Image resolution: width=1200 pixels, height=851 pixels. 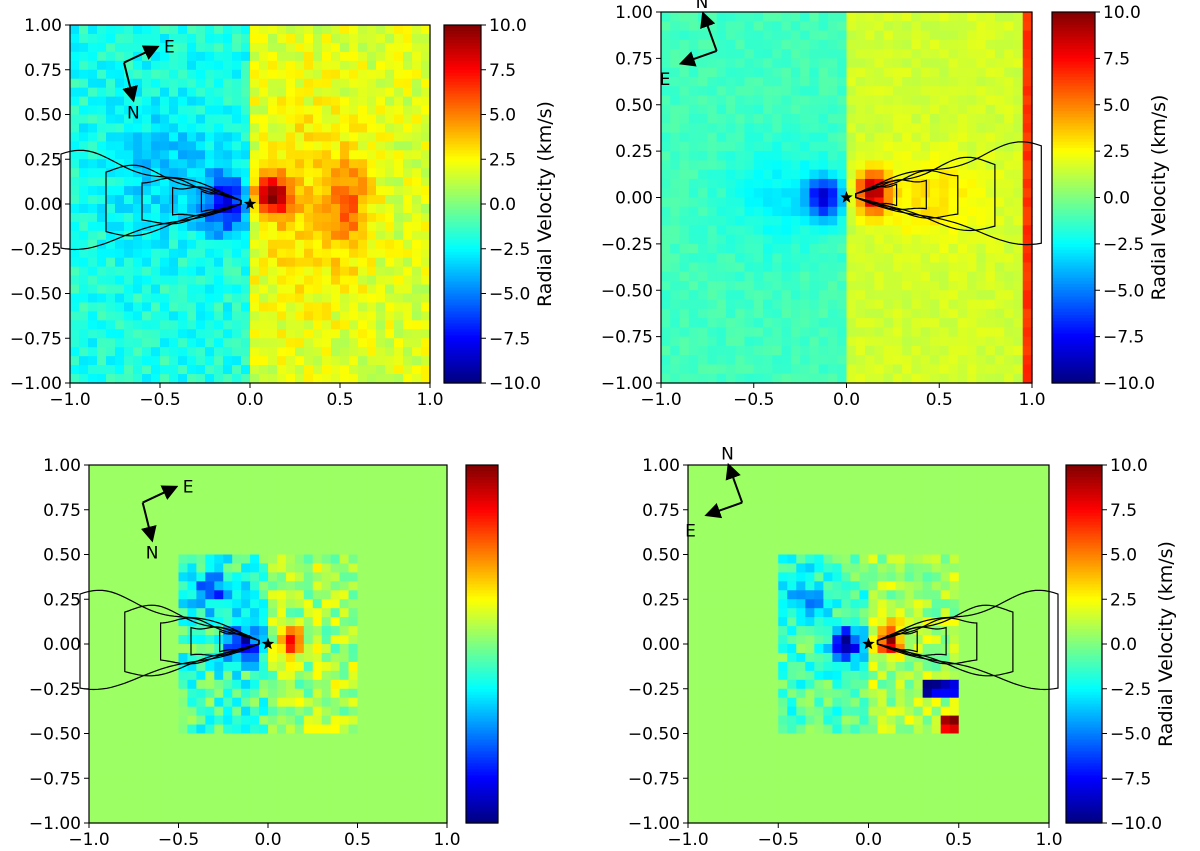 What do you see at coordinates (169, 48) in the screenshot?
I see `compass-label-e: E` at bounding box center [169, 48].